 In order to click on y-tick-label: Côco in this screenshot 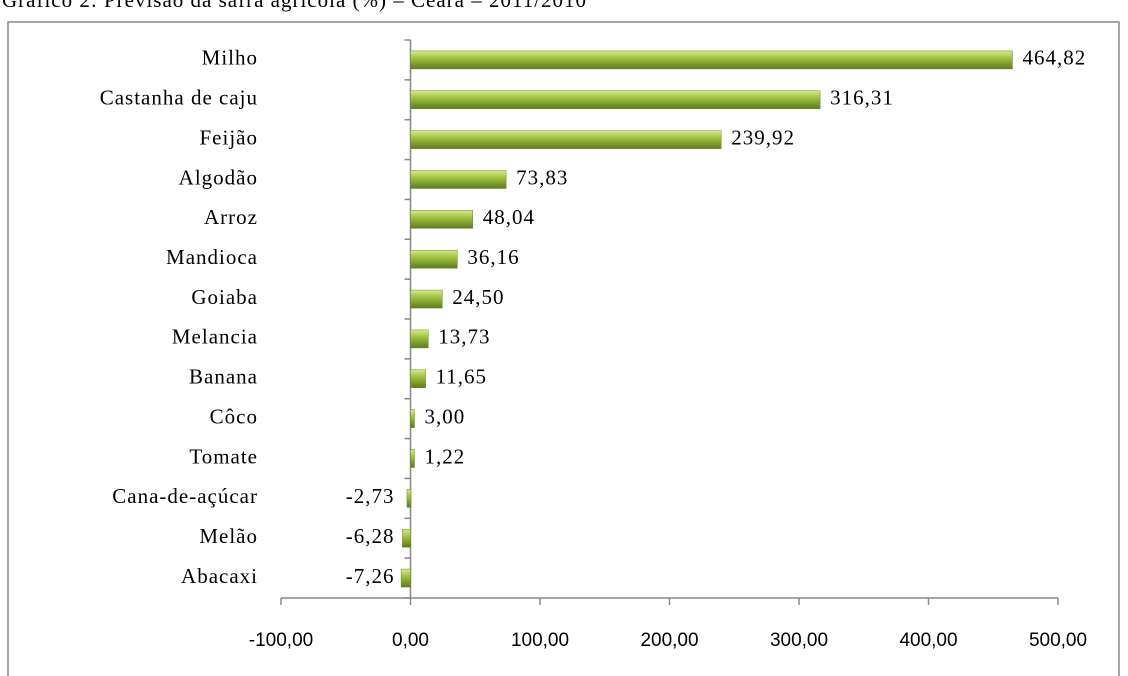, I will do `click(234, 416)`.